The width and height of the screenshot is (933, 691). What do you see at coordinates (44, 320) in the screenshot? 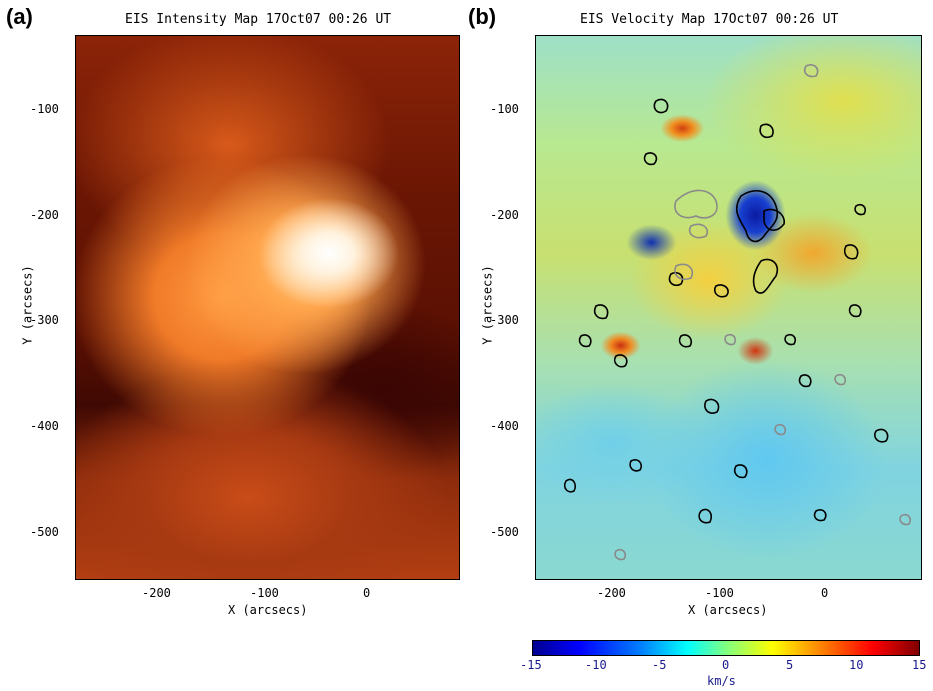
I see `intensity-ytick-label: -300` at bounding box center [44, 320].